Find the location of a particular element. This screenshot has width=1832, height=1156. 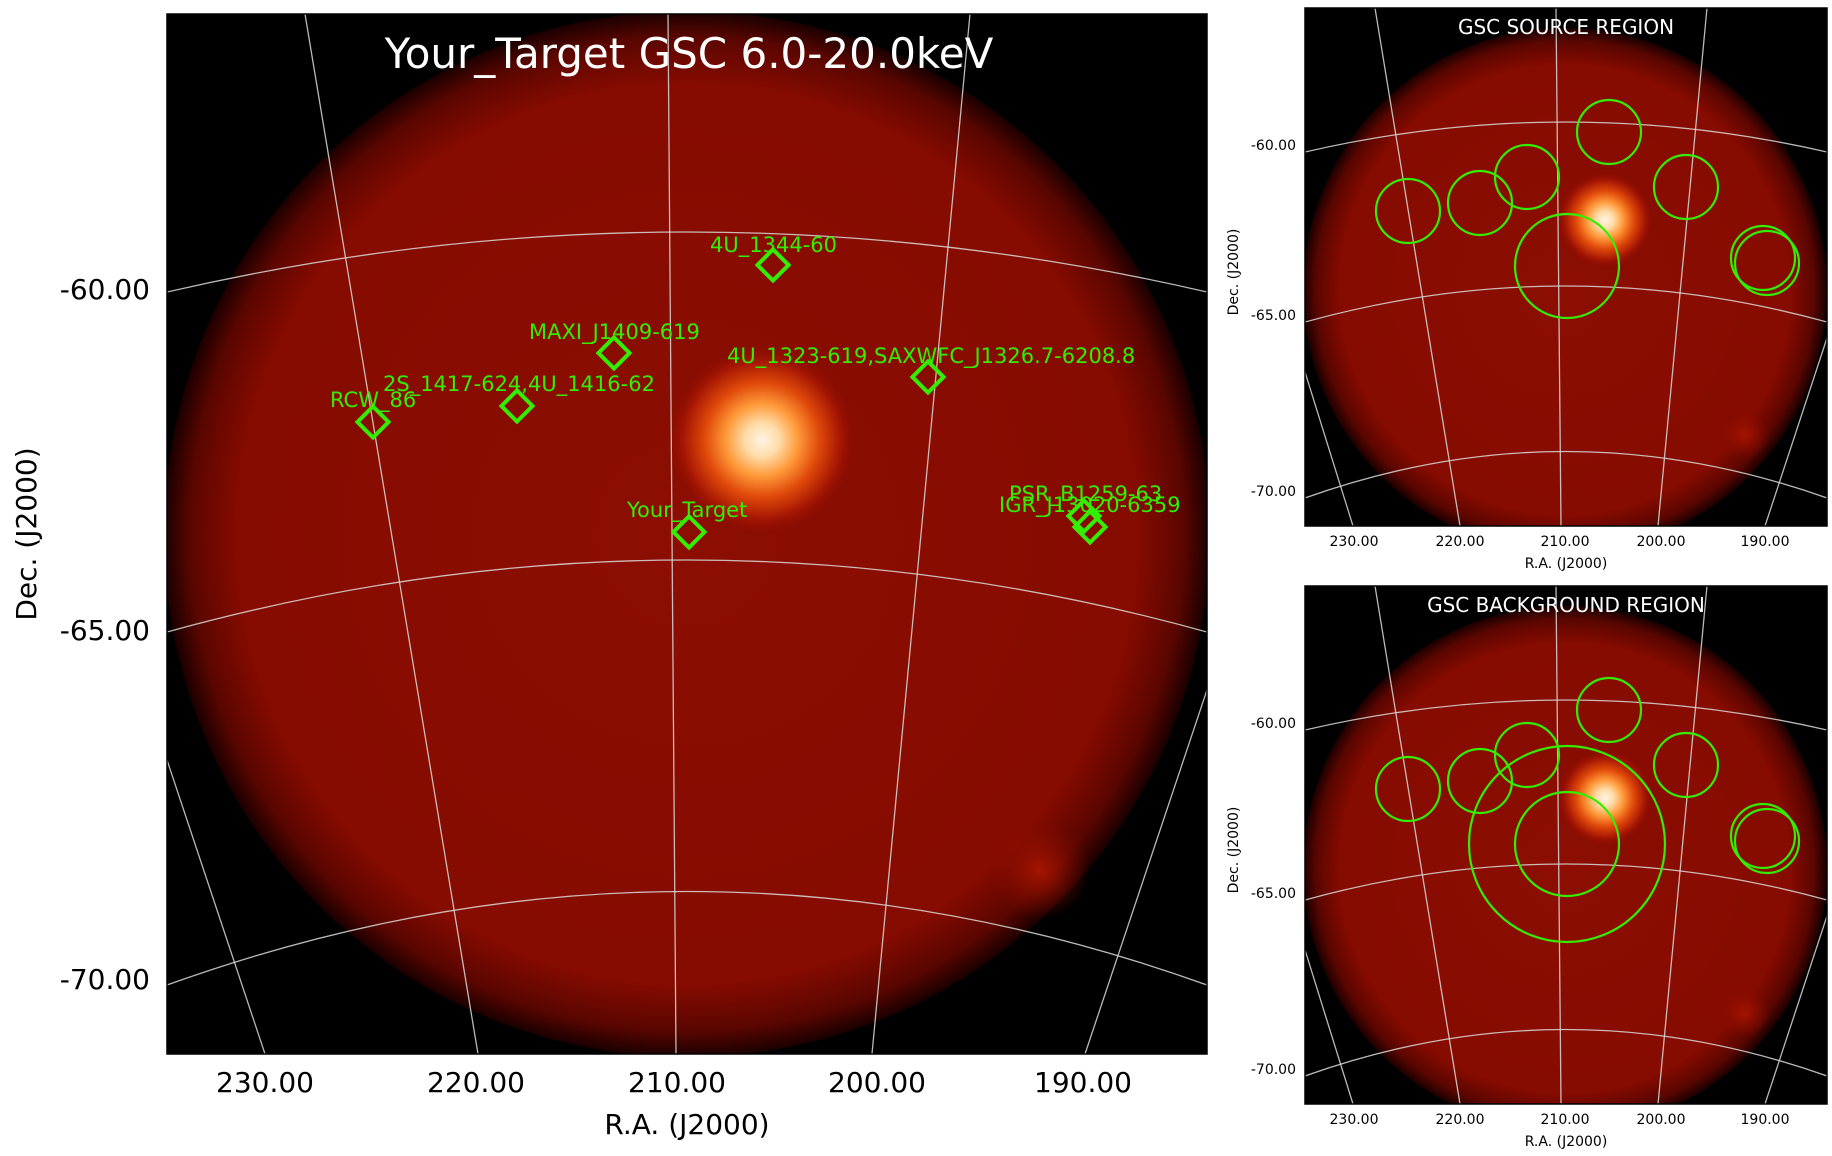

source-axes-frame is located at coordinates (1566, 267).